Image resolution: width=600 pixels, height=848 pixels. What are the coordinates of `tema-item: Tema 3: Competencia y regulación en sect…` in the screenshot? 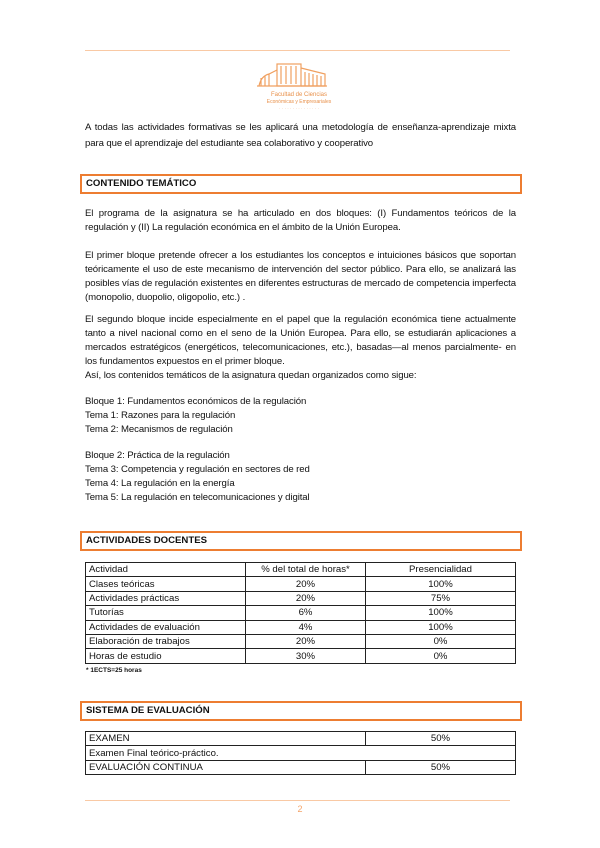 It's located at (197, 469).